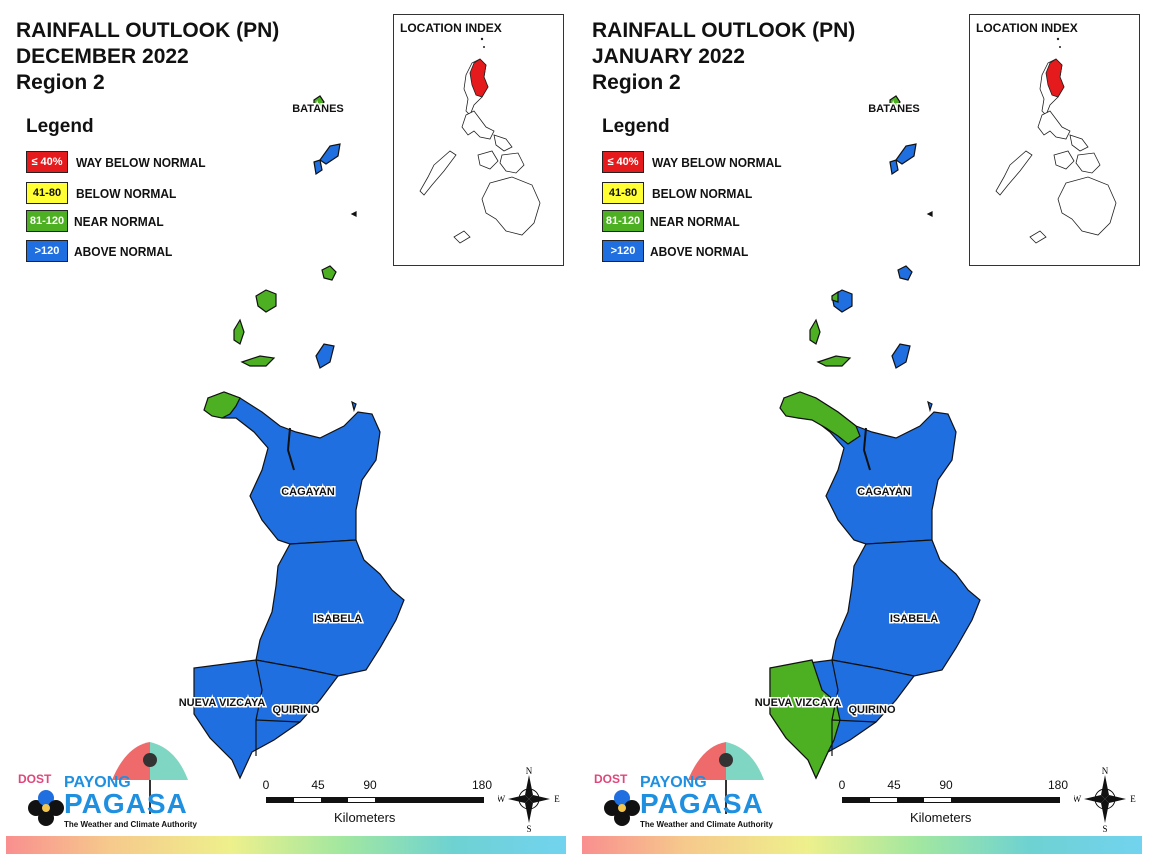 This screenshot has height=864, width=1152. I want to click on title-month: JANUARY 2022, so click(668, 56).